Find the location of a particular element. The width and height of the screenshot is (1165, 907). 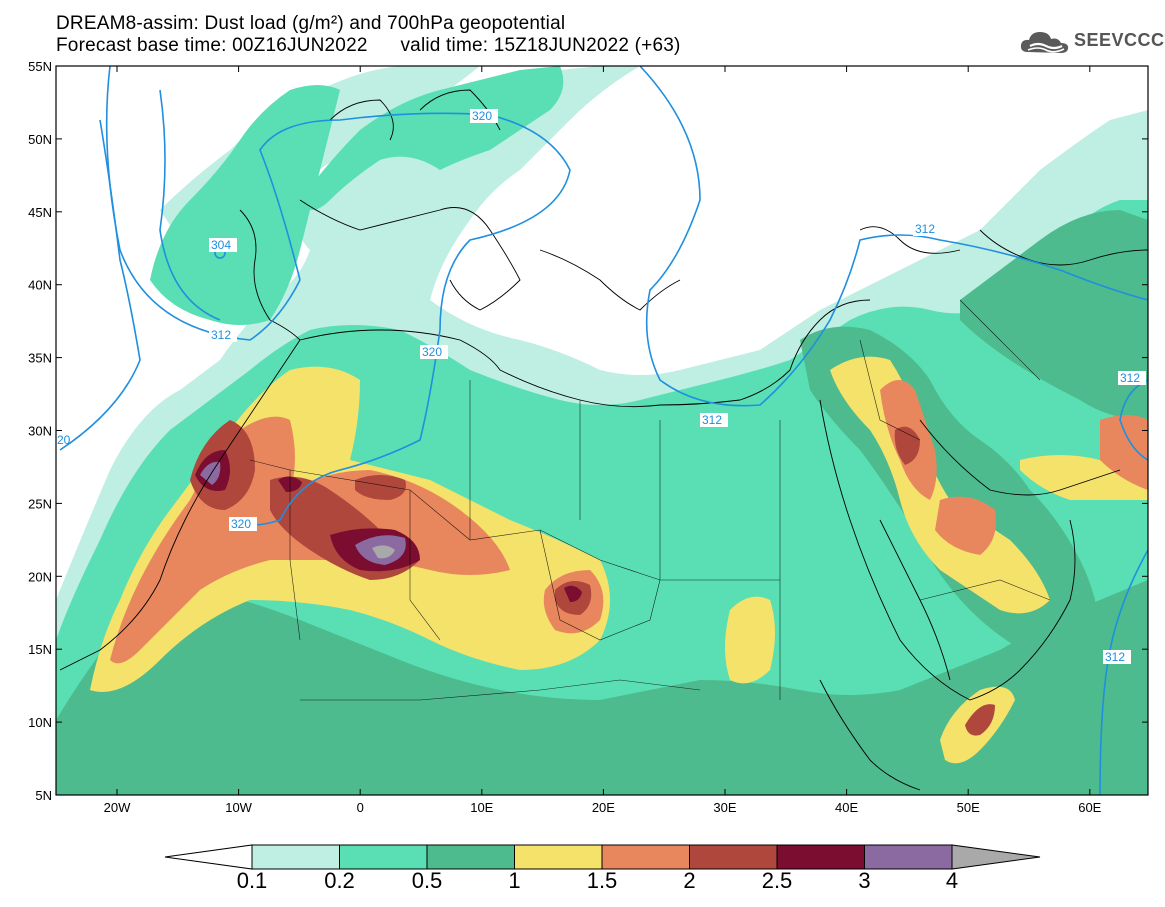

dust-level-0.2-west is located at coordinates (245, 205).